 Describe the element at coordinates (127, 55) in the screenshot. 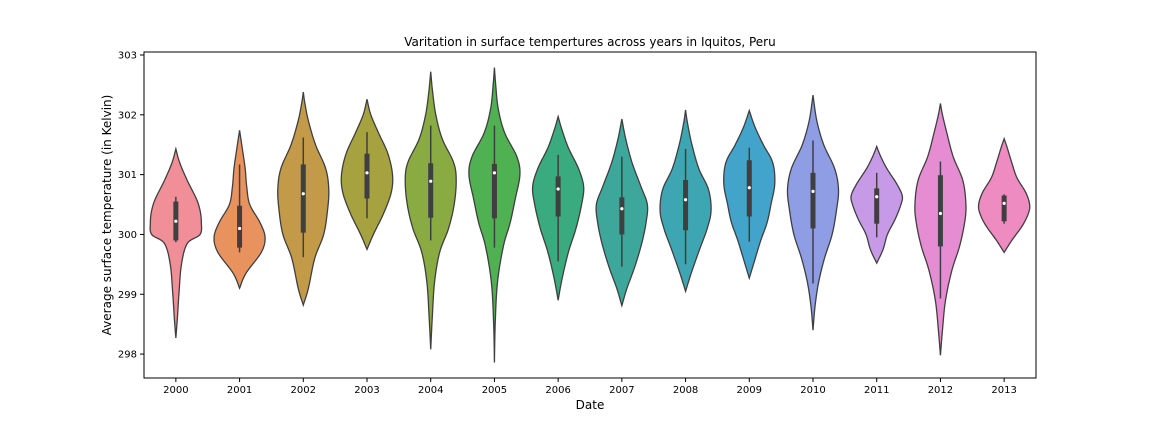

I see `y-tick-label-303: 303` at that location.